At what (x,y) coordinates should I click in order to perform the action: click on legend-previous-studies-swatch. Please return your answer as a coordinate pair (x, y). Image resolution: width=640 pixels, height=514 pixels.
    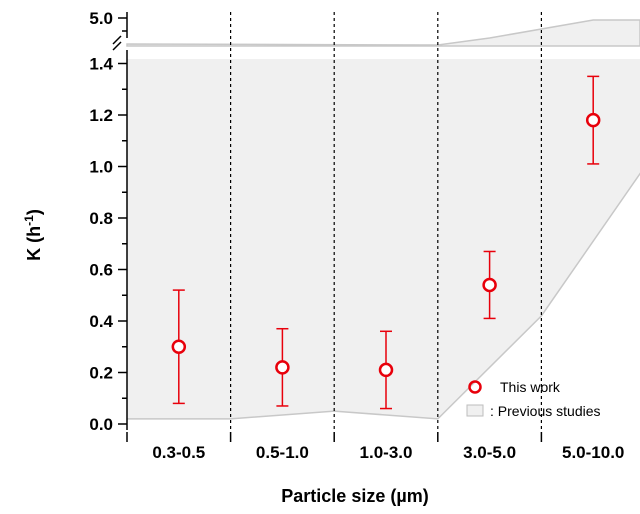
    Looking at the image, I should click on (475, 410).